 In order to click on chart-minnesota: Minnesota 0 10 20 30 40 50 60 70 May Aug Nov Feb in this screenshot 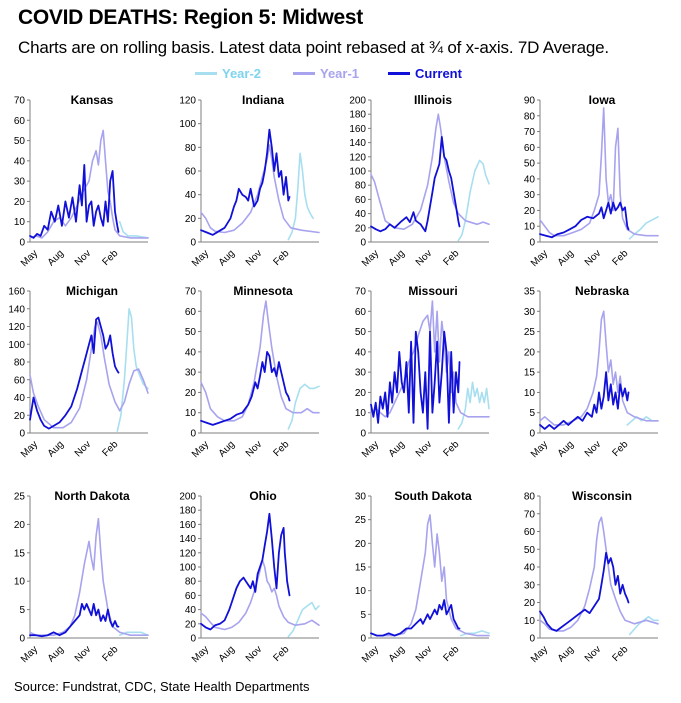, I will do `click(252, 372)`.